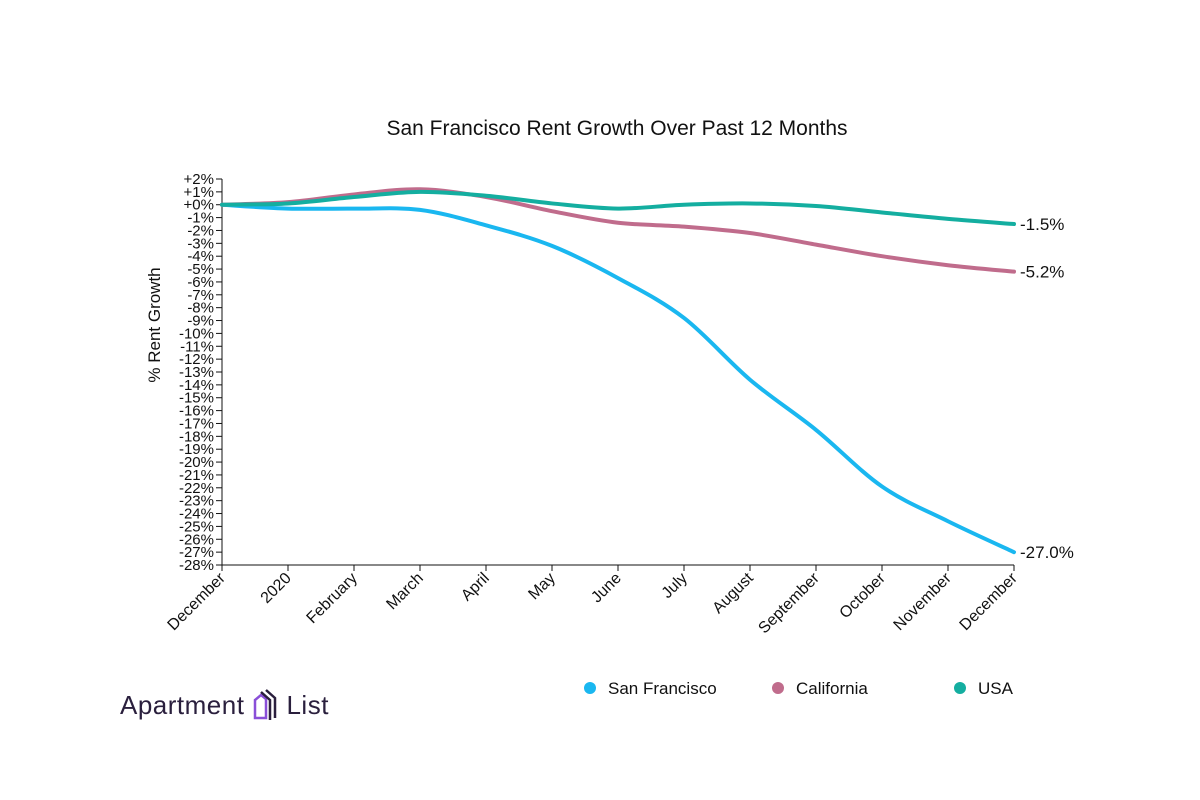 The width and height of the screenshot is (1200, 800). What do you see at coordinates (475, 587) in the screenshot?
I see `x-tick-label: April` at bounding box center [475, 587].